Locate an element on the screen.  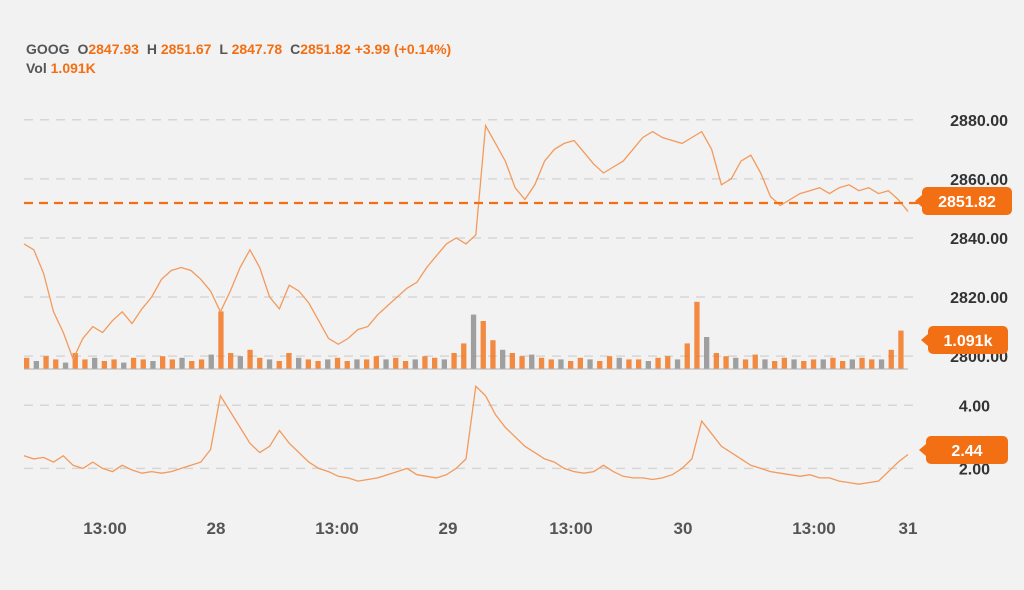
legend-low-value: 2847.78 is located at coordinates (257, 49).